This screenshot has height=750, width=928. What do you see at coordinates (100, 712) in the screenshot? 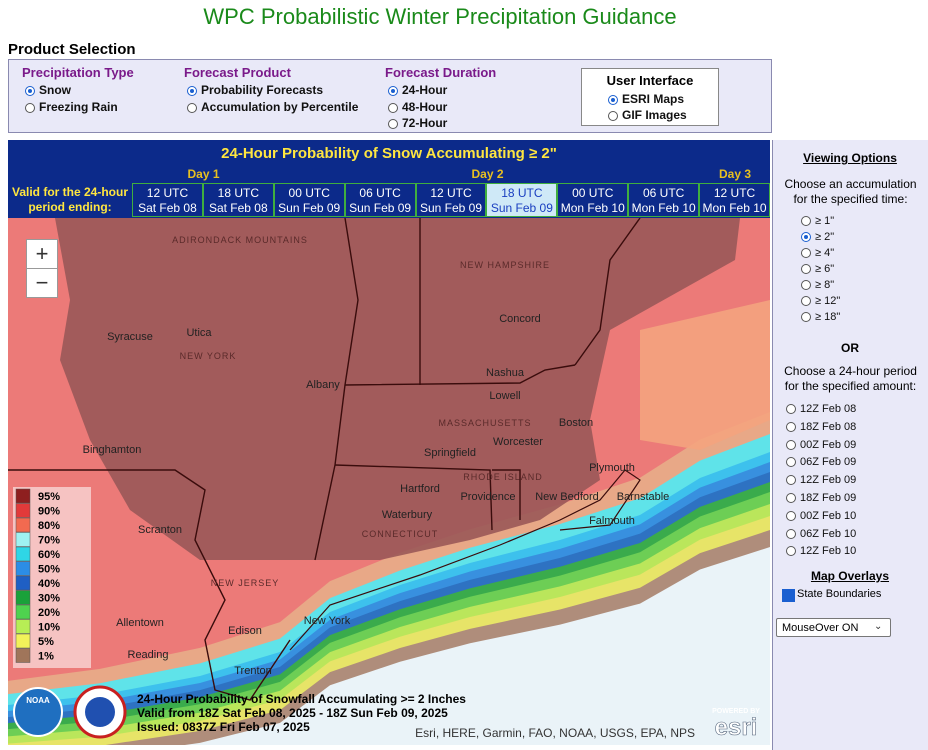
I see `nws-logo-inner` at bounding box center [100, 712].